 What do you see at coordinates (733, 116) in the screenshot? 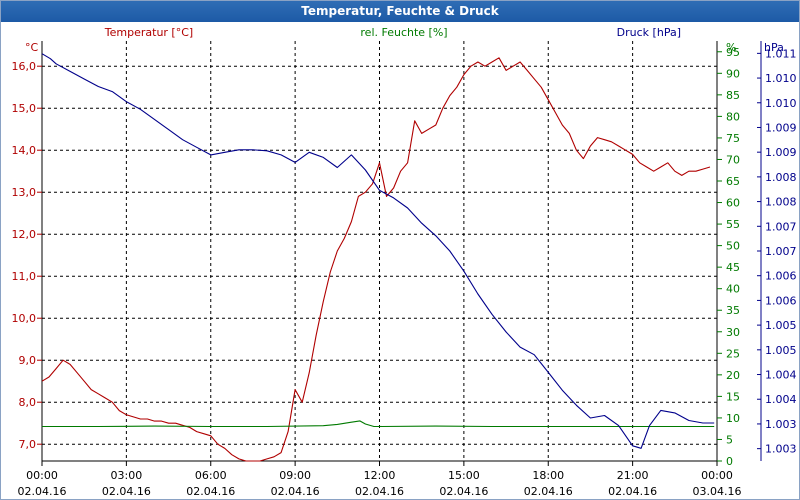
I see `humidity-tick-label: 80` at bounding box center [733, 116].